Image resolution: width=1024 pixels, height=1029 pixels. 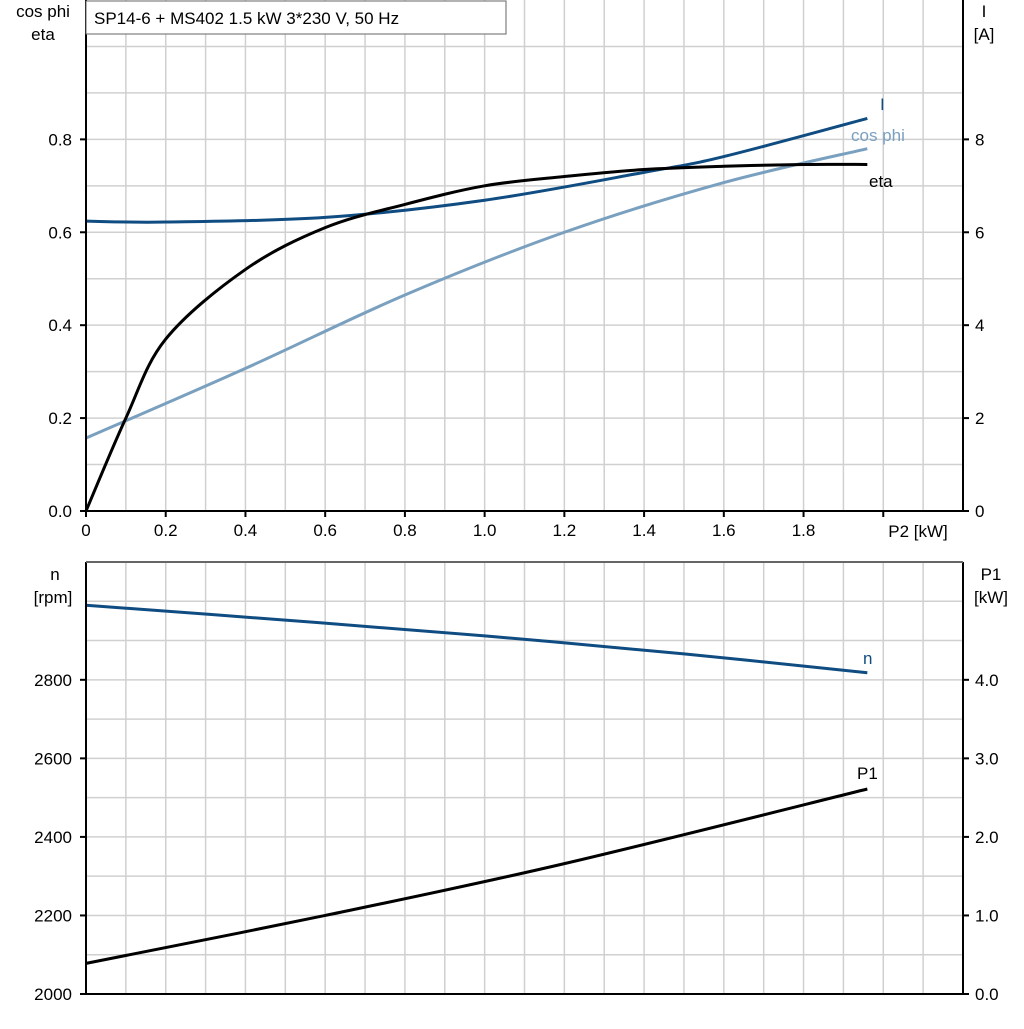 What do you see at coordinates (53, 758) in the screenshot?
I see `left-tick-label: 2600` at bounding box center [53, 758].